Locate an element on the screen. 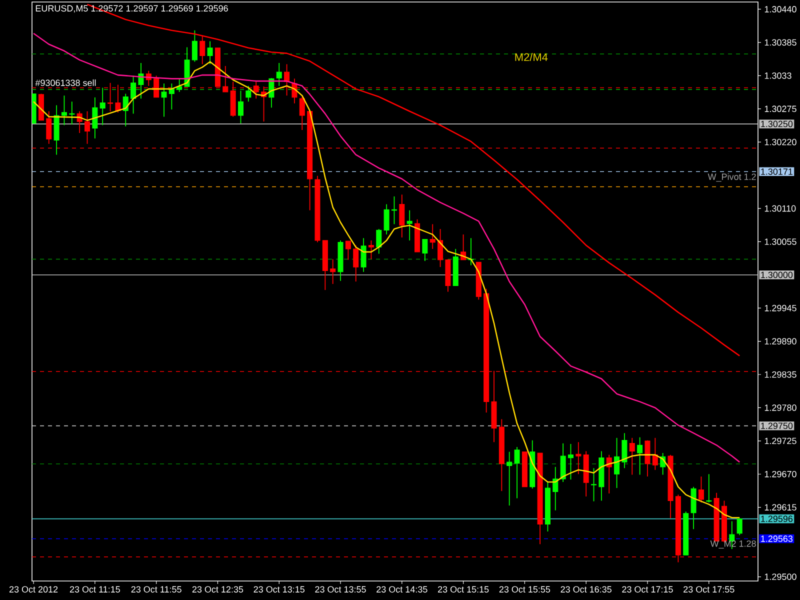  x-tick-label: 23 Oct 11:55 is located at coordinates (156, 589).